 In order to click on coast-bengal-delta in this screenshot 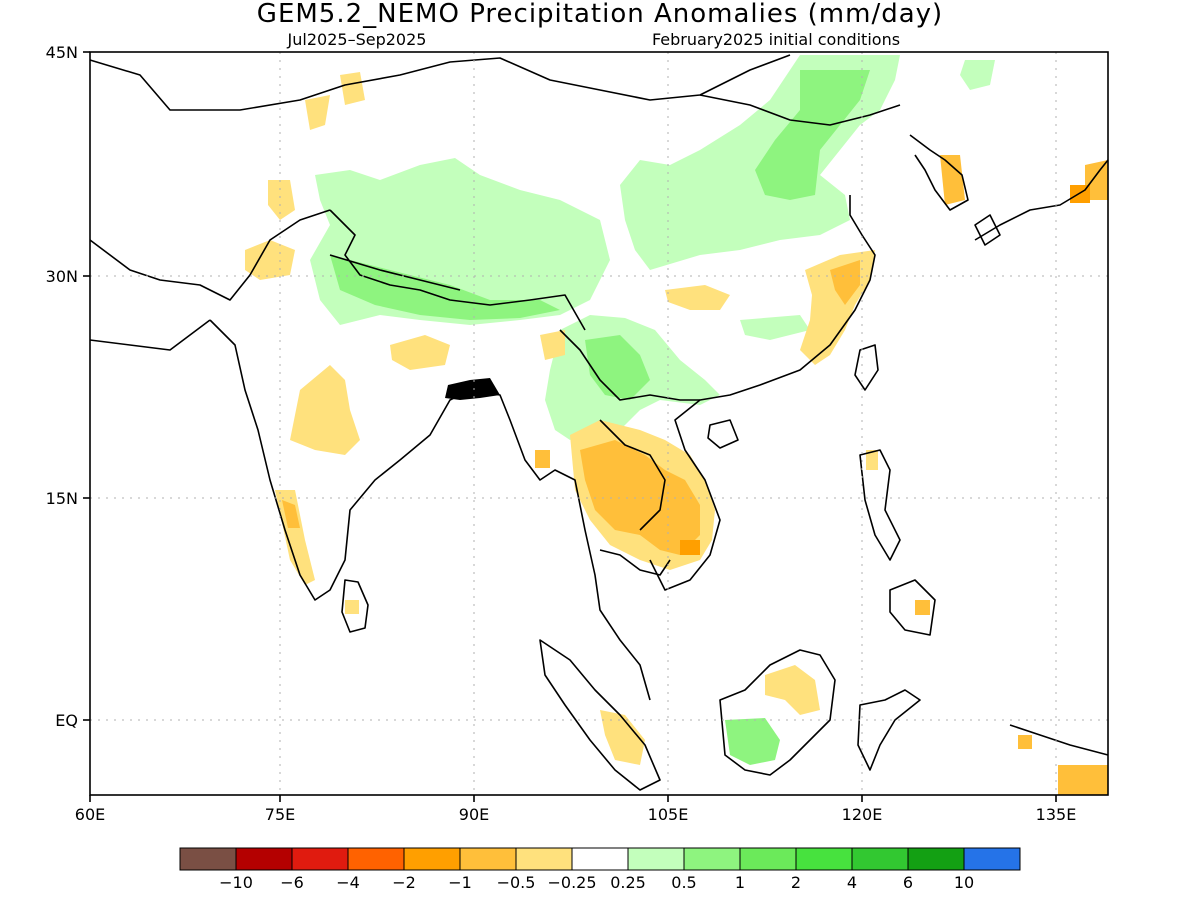, I will do `click(472, 389)`.